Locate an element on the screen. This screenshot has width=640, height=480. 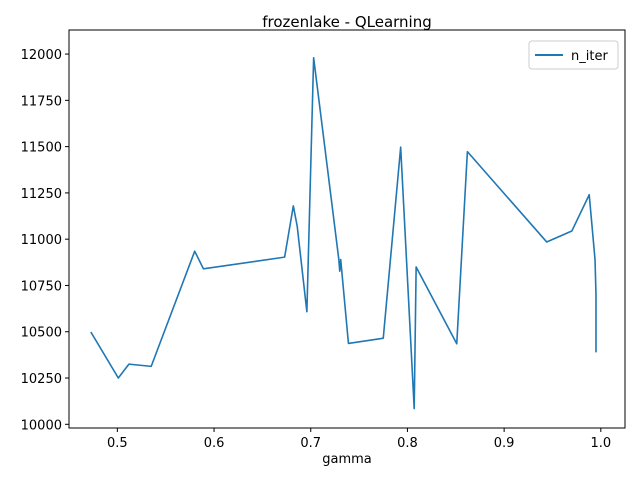
x-tick-label: 0.8 is located at coordinates (407, 443).